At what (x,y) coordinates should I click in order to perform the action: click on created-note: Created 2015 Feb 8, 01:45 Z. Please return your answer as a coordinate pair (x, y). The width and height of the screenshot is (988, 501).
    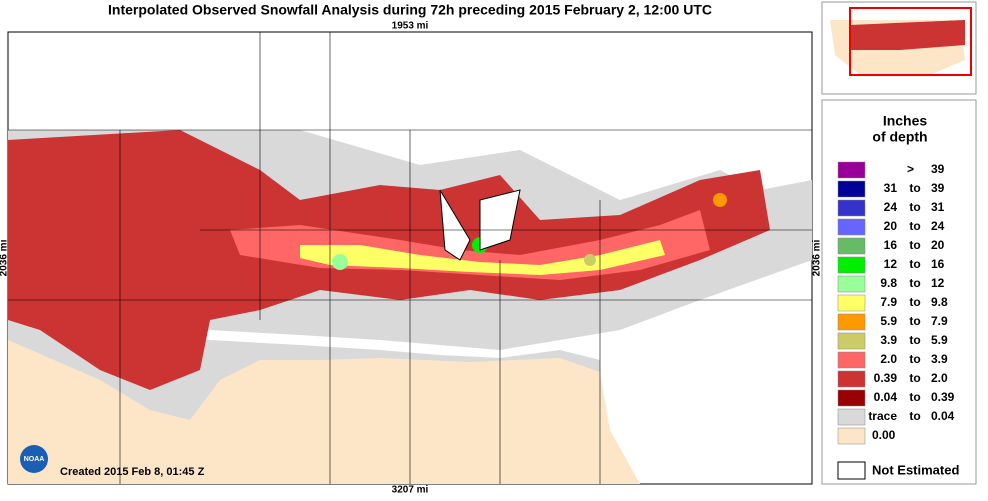
    Looking at the image, I should click on (132, 472).